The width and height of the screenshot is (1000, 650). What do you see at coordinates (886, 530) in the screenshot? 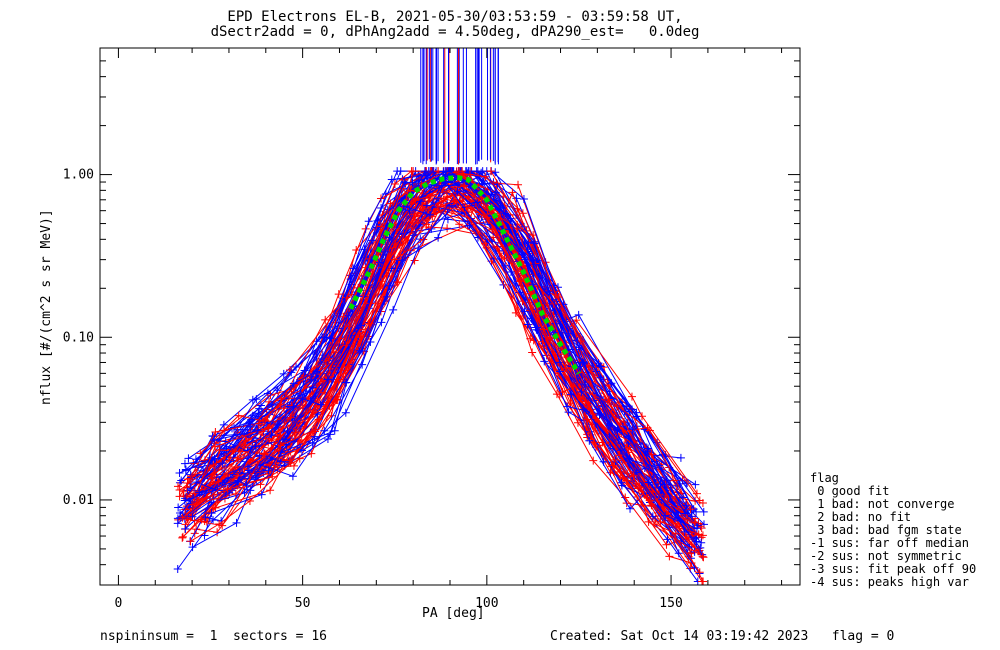
I see `legend-item: 3 bad: bad fgm state` at bounding box center [886, 530].